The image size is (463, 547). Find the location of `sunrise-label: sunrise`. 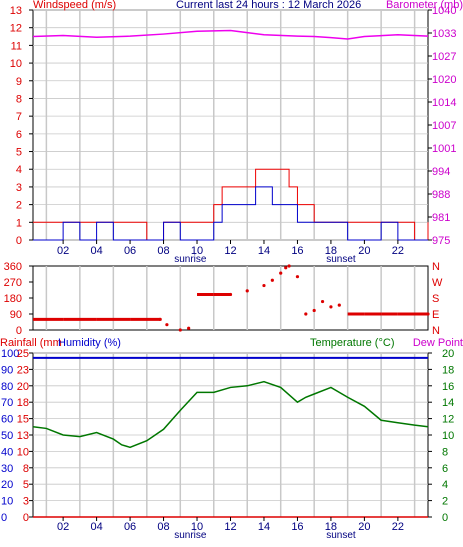

sunrise-label: sunrise is located at coordinates (190, 259).